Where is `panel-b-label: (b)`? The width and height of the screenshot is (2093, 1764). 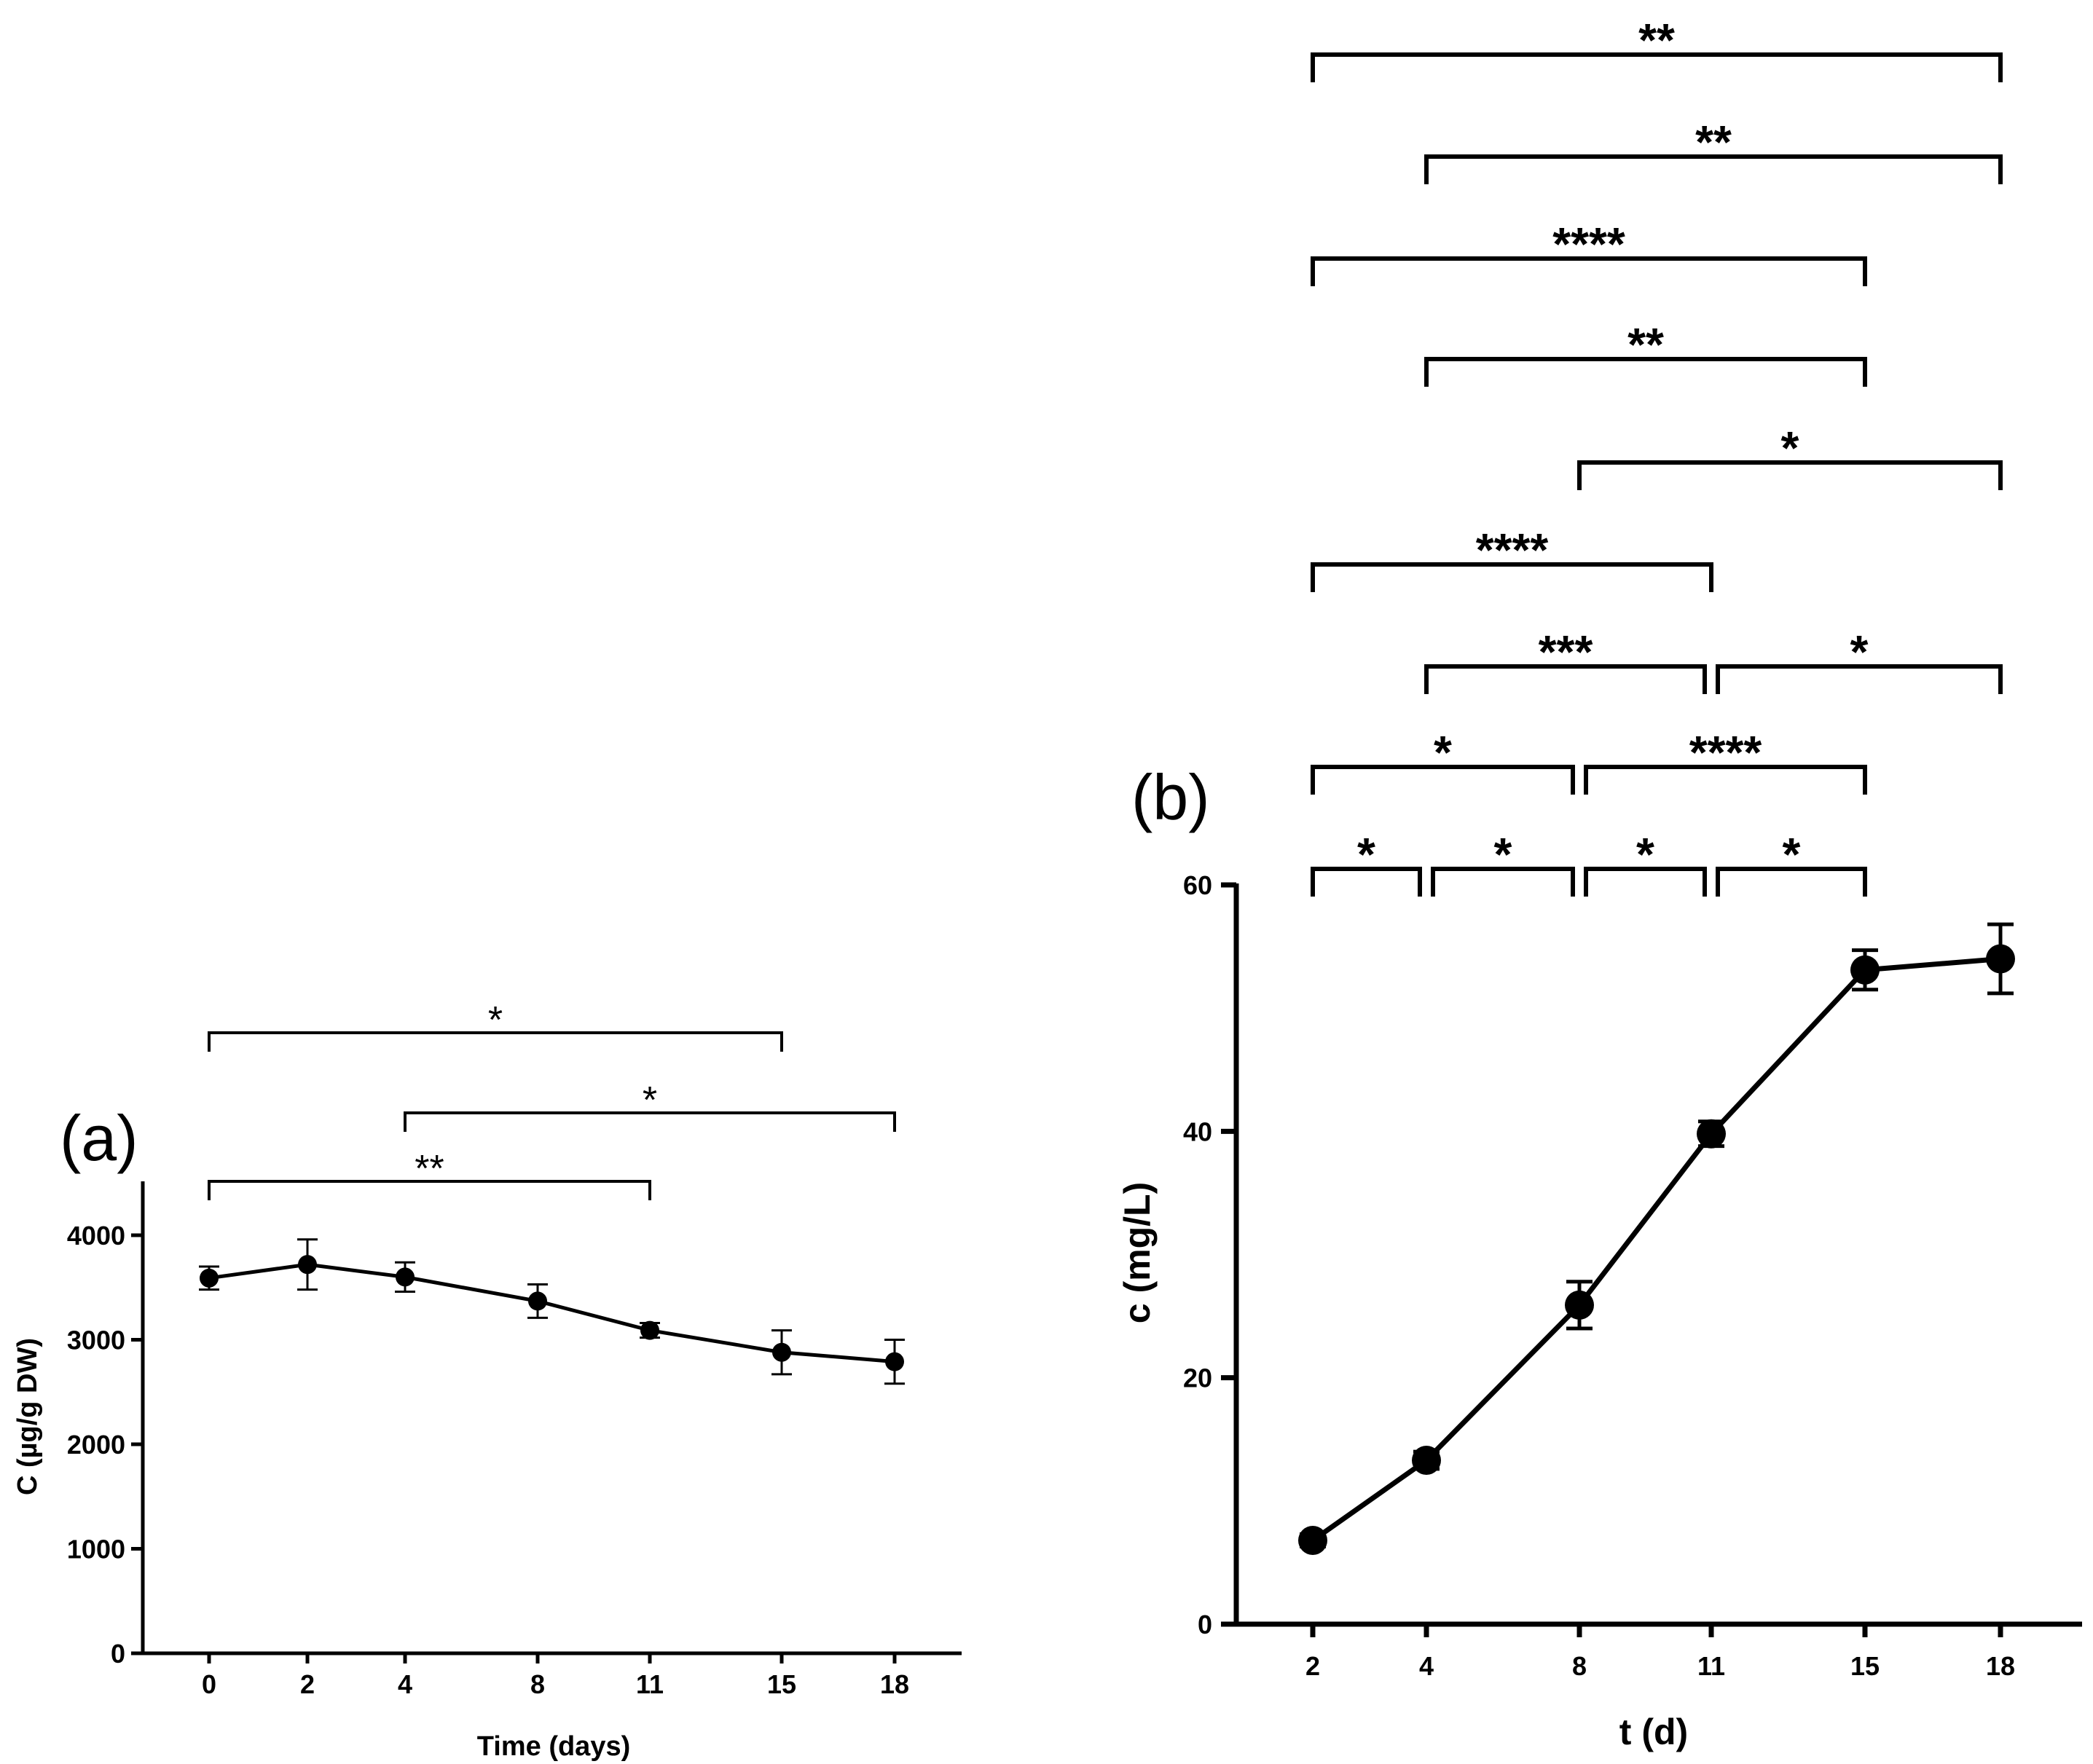
panel-b-label: (b) is located at coordinates (1170, 797).